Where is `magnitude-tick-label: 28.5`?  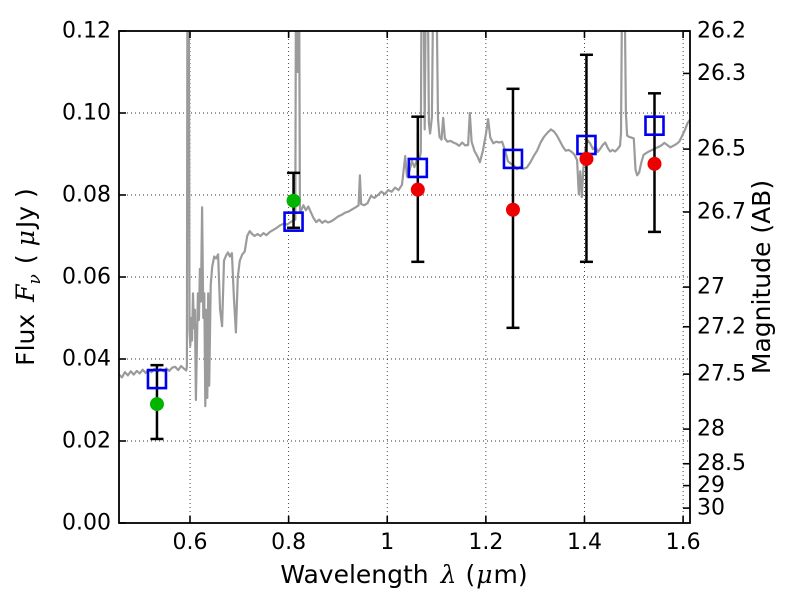 magnitude-tick-label: 28.5 is located at coordinates (721, 463).